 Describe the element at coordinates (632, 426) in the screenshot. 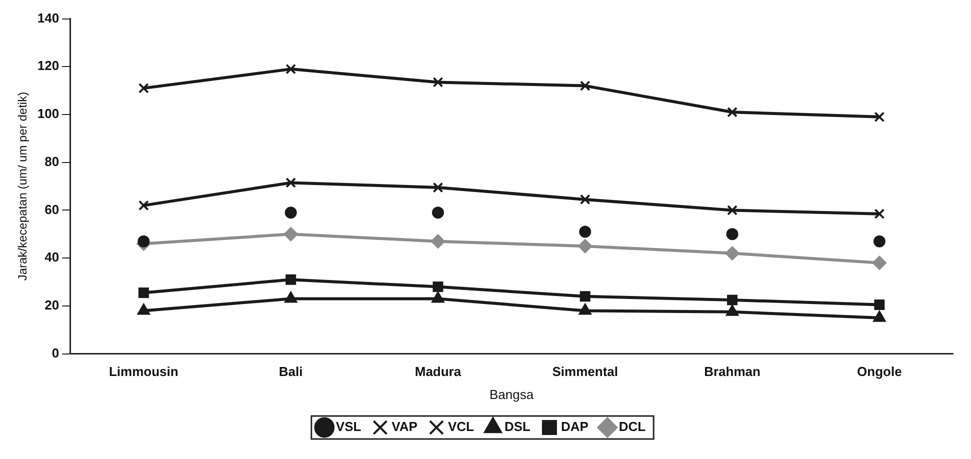

I see `legend-label: DCL` at that location.